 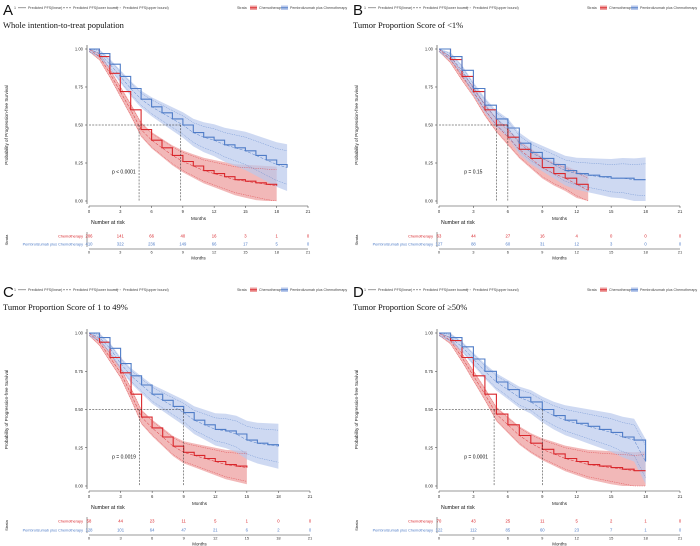 I want to click on p-value: p = 0.15, so click(x=473, y=173).